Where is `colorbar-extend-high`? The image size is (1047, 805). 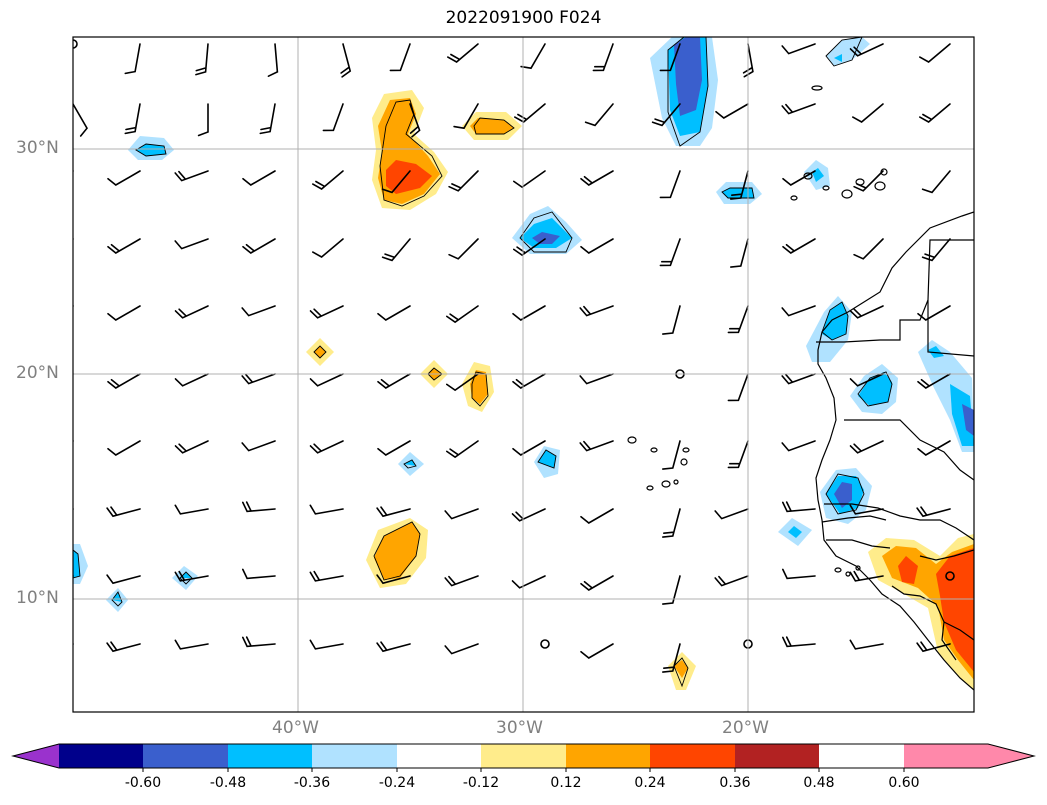
colorbar-extend-high is located at coordinates (1011, 756).